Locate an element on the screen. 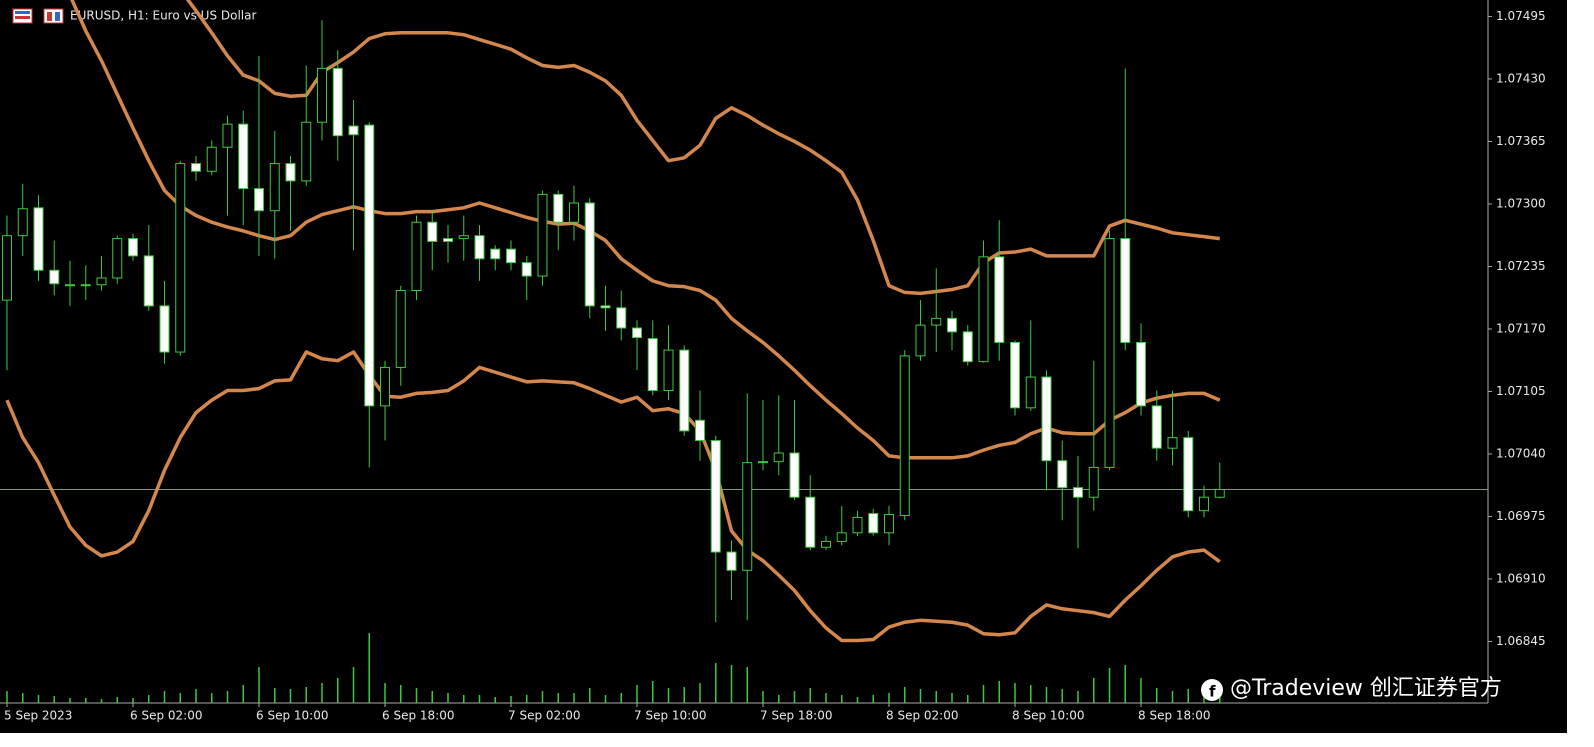  chart-icons is located at coordinates (38, 16).